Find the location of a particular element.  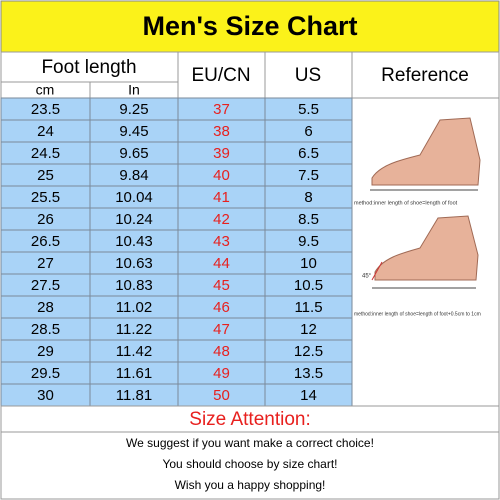

eu-size: 47 is located at coordinates (221, 329).